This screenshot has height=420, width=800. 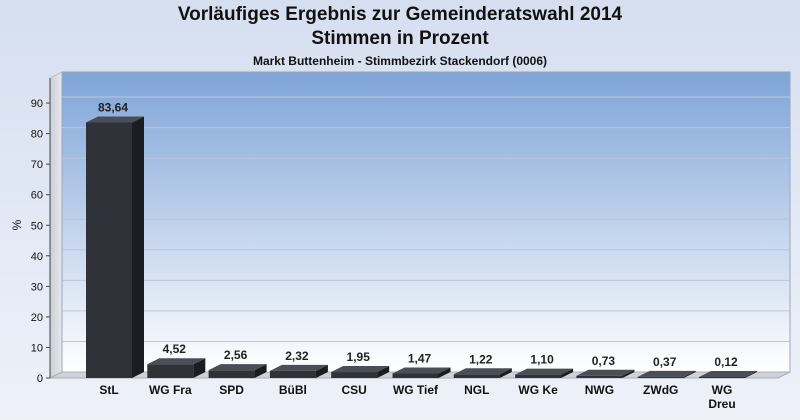 What do you see at coordinates (56, 225) in the screenshot?
I see `side-wall` at bounding box center [56, 225].